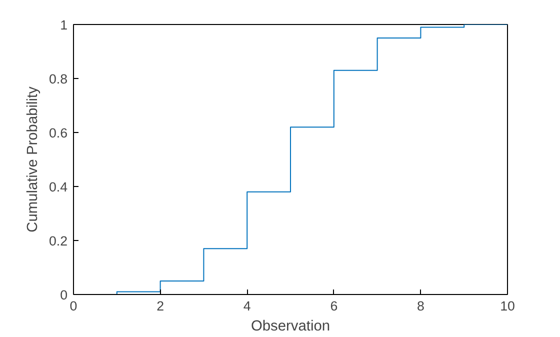 The width and height of the screenshot is (560, 337). Describe the element at coordinates (334, 306) in the screenshot. I see `x-tick-label: 6` at that location.